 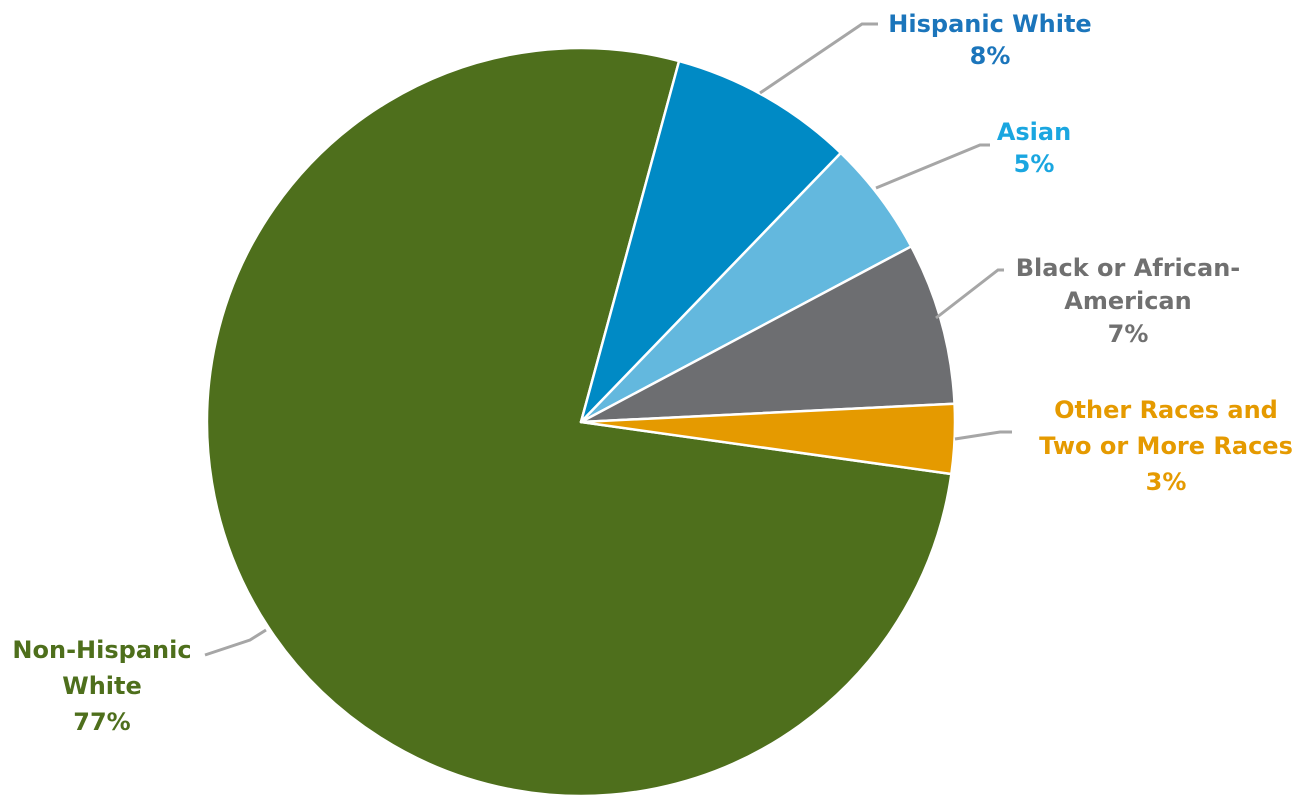 What do you see at coordinates (235, 642) in the screenshot?
I see `leader-line-non-hispanic-white` at bounding box center [235, 642].